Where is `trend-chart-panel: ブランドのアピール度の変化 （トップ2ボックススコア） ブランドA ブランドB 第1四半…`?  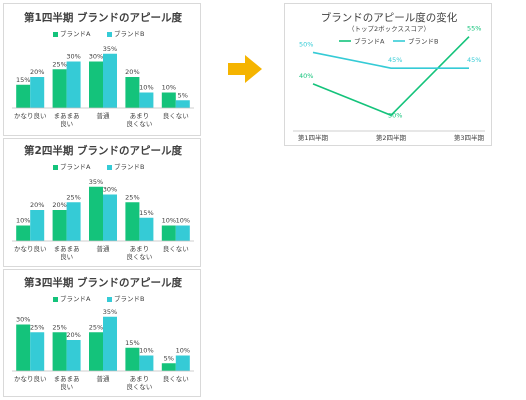
trend-chart-panel: ブランドのアピール度の変化 （トップ2ボックススコア） ブランドA ブランドB 第1四半… is located at coordinates (388, 74).